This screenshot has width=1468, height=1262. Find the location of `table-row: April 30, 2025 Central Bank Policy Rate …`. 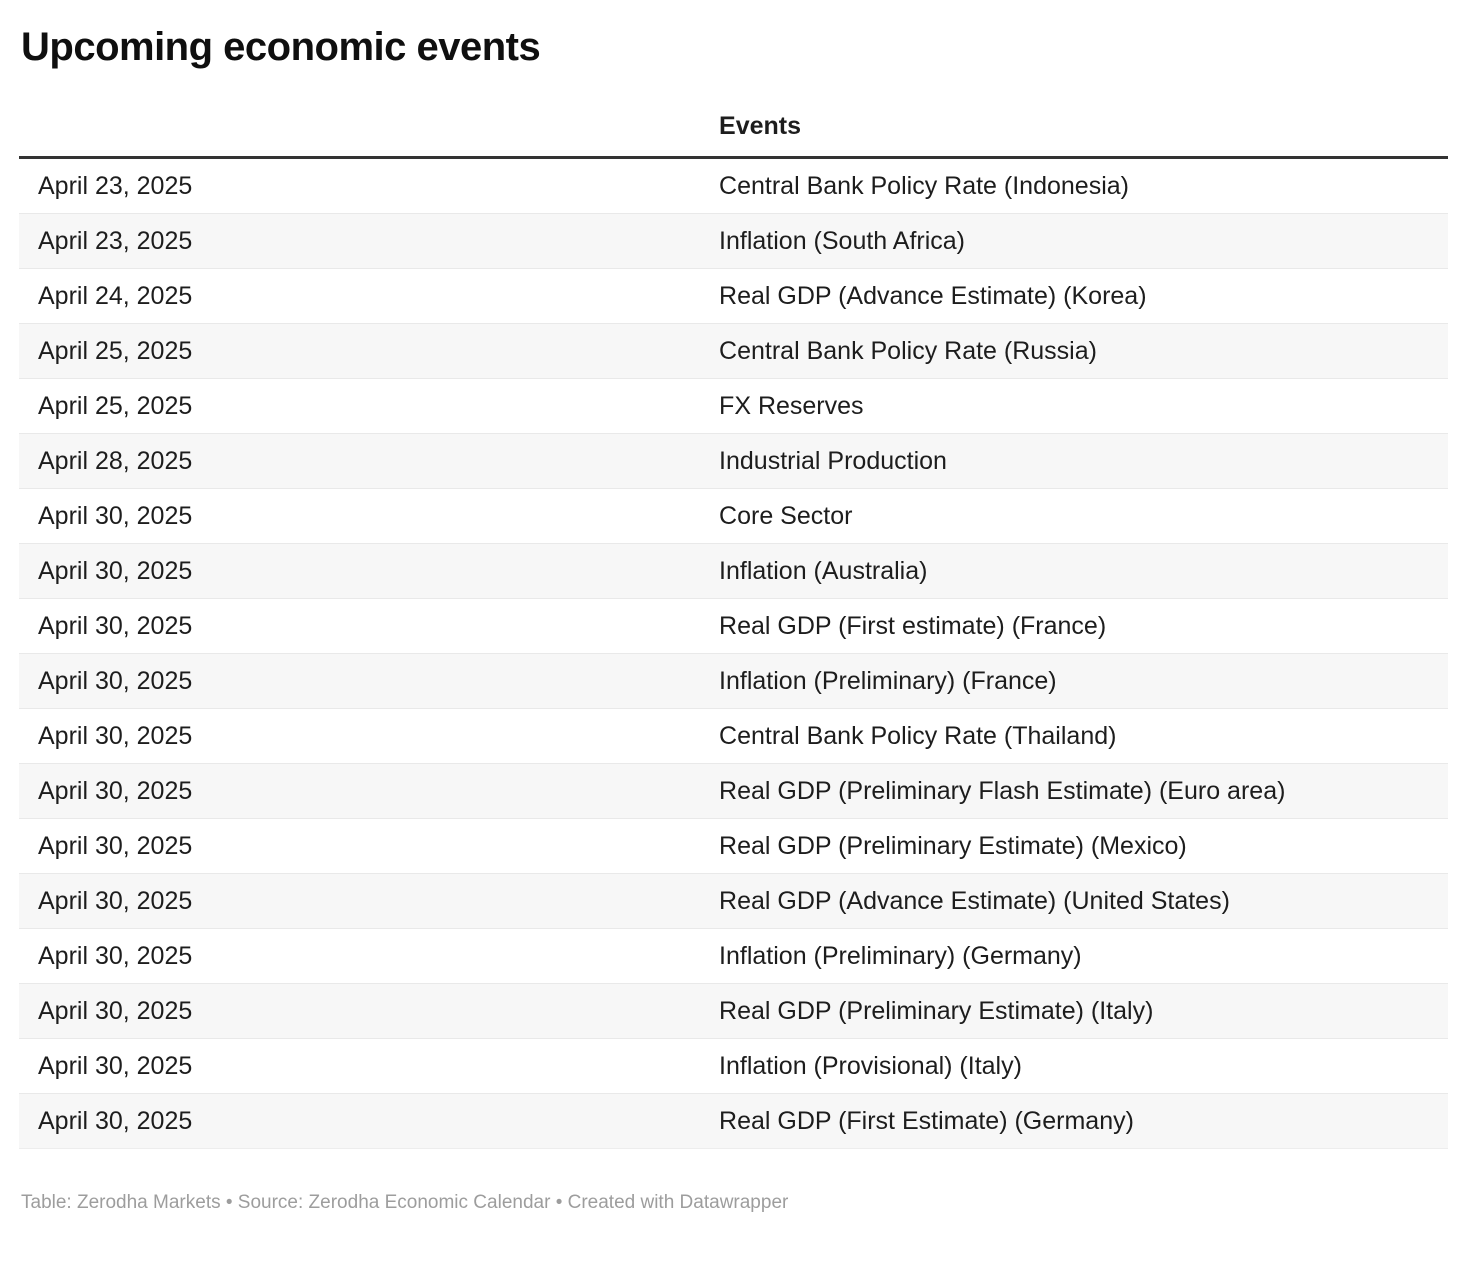

table-row: April 30, 2025 Central Bank Policy Rate … is located at coordinates (733, 736).